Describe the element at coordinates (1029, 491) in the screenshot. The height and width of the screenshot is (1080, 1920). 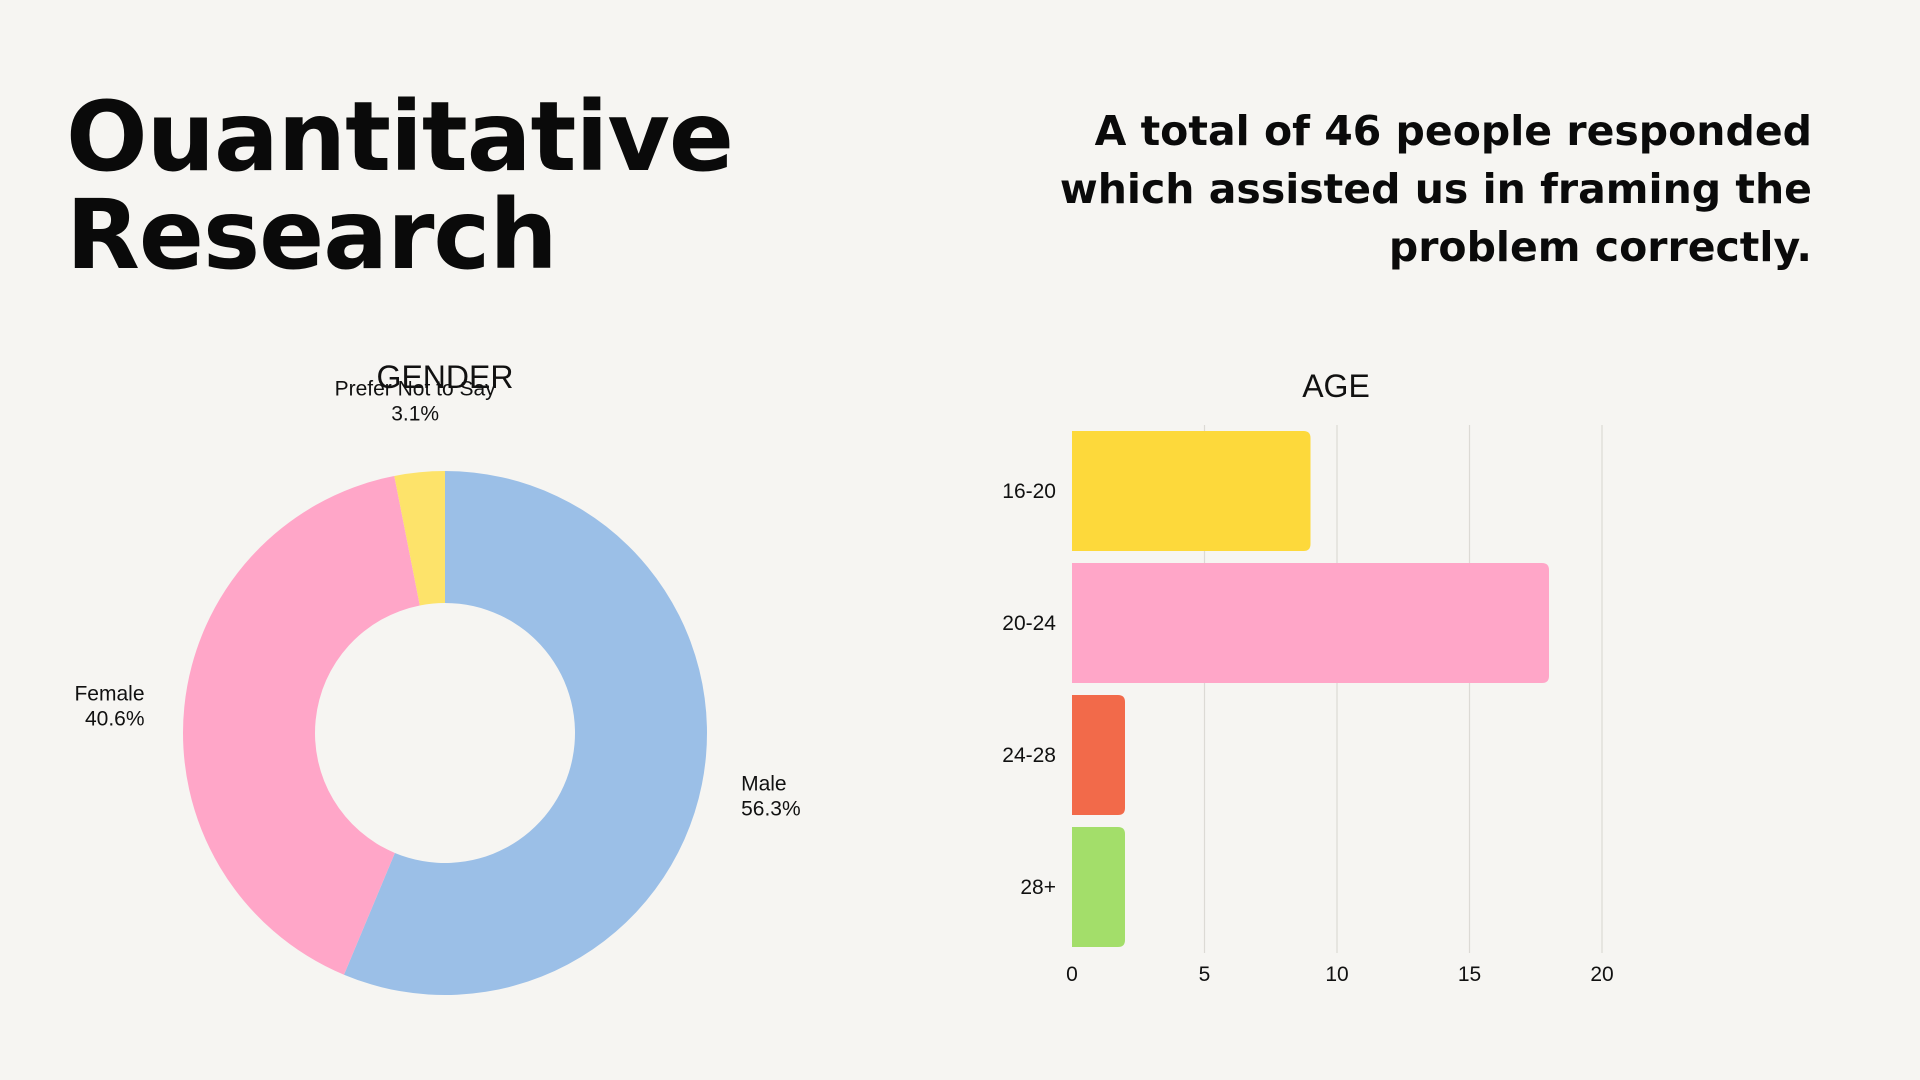
I see `category-label-16-20: 16-20` at that location.